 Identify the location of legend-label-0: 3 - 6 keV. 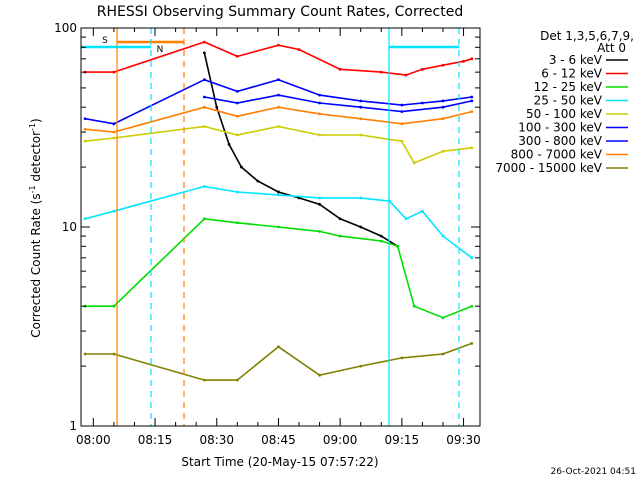
(576, 60).